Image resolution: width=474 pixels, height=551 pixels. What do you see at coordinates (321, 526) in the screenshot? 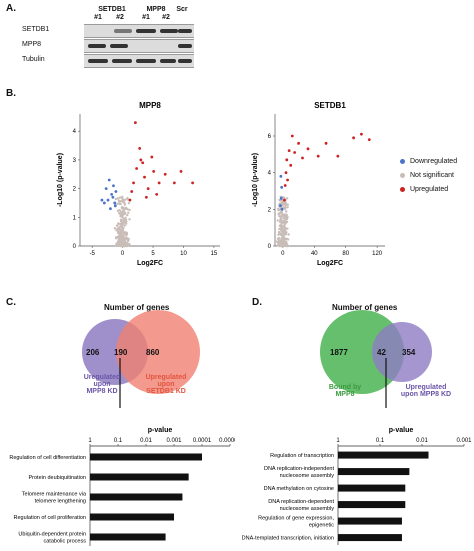
I see `category-label: epigenetic` at bounding box center [321, 526].